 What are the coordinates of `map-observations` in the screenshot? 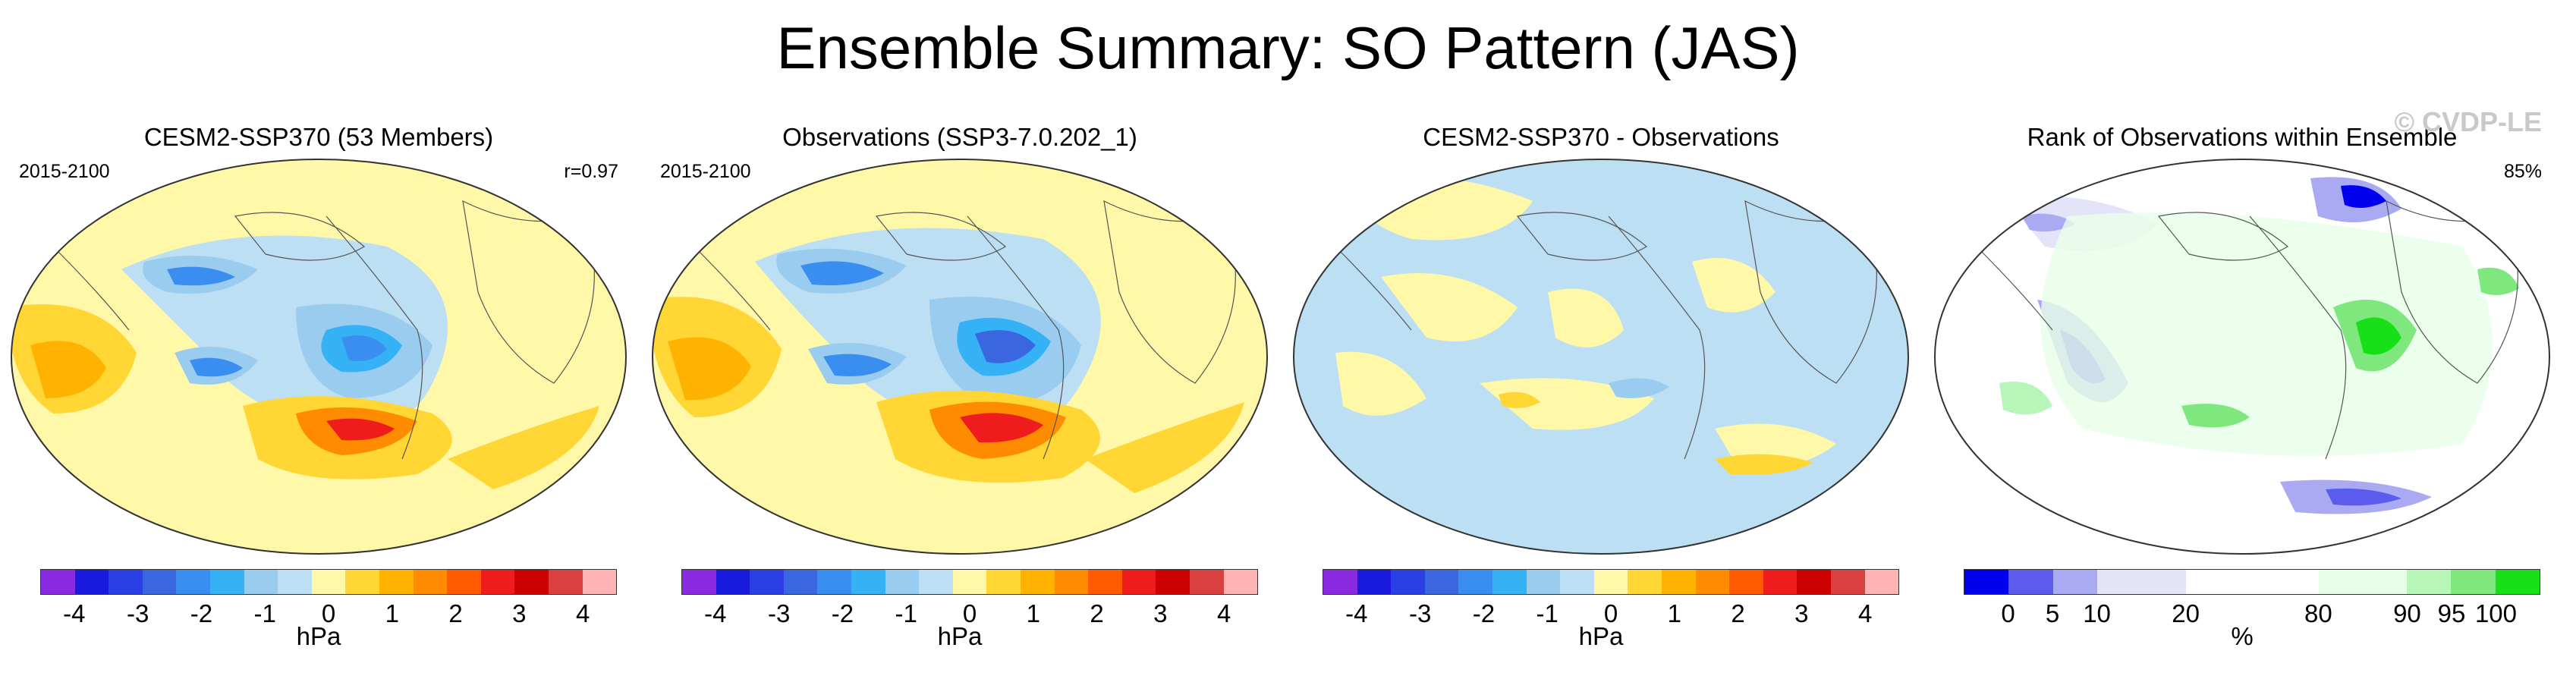 It's located at (960, 357).